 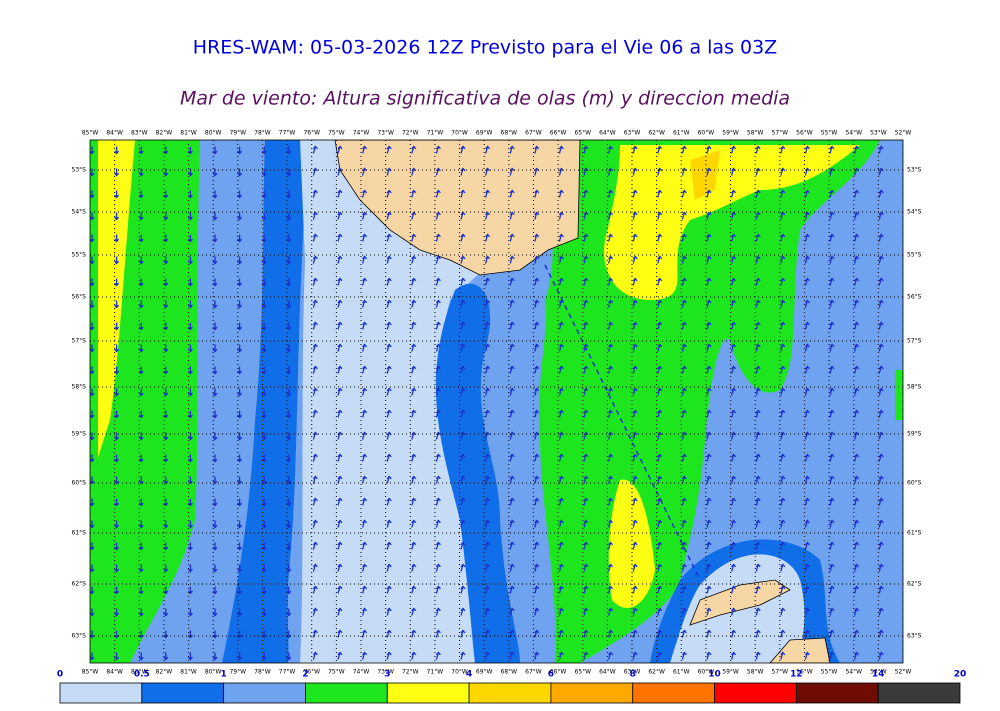 I want to click on lon-label: 78°W, so click(x=262, y=133).